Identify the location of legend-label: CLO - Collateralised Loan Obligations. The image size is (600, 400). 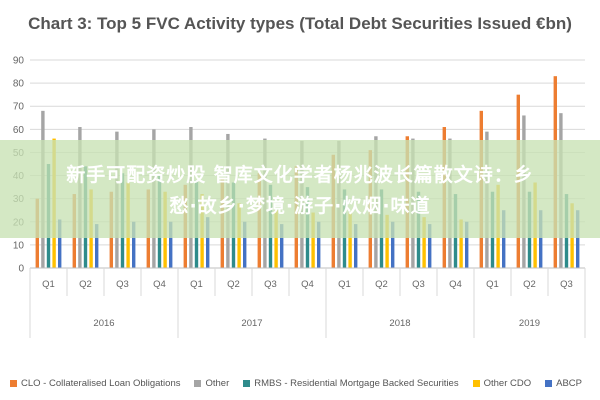
(101, 383).